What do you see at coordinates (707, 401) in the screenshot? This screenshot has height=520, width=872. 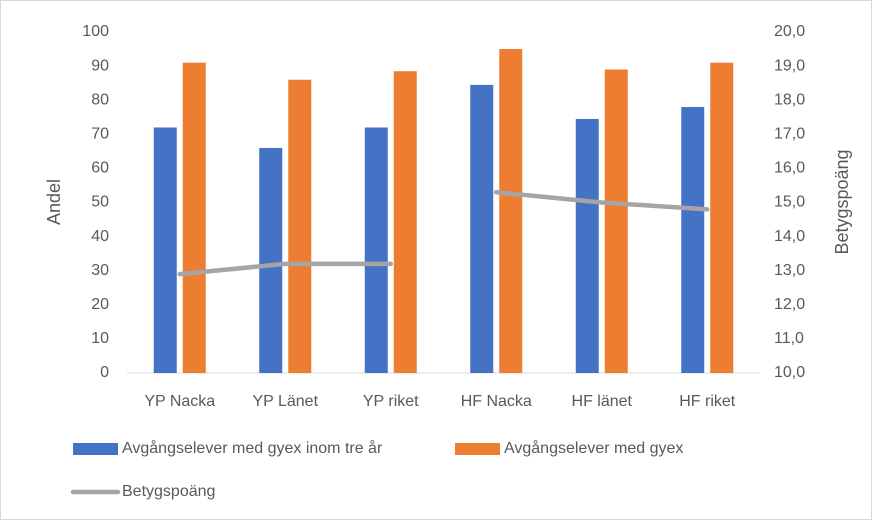 I see `x-tick-label: HF riket` at bounding box center [707, 401].